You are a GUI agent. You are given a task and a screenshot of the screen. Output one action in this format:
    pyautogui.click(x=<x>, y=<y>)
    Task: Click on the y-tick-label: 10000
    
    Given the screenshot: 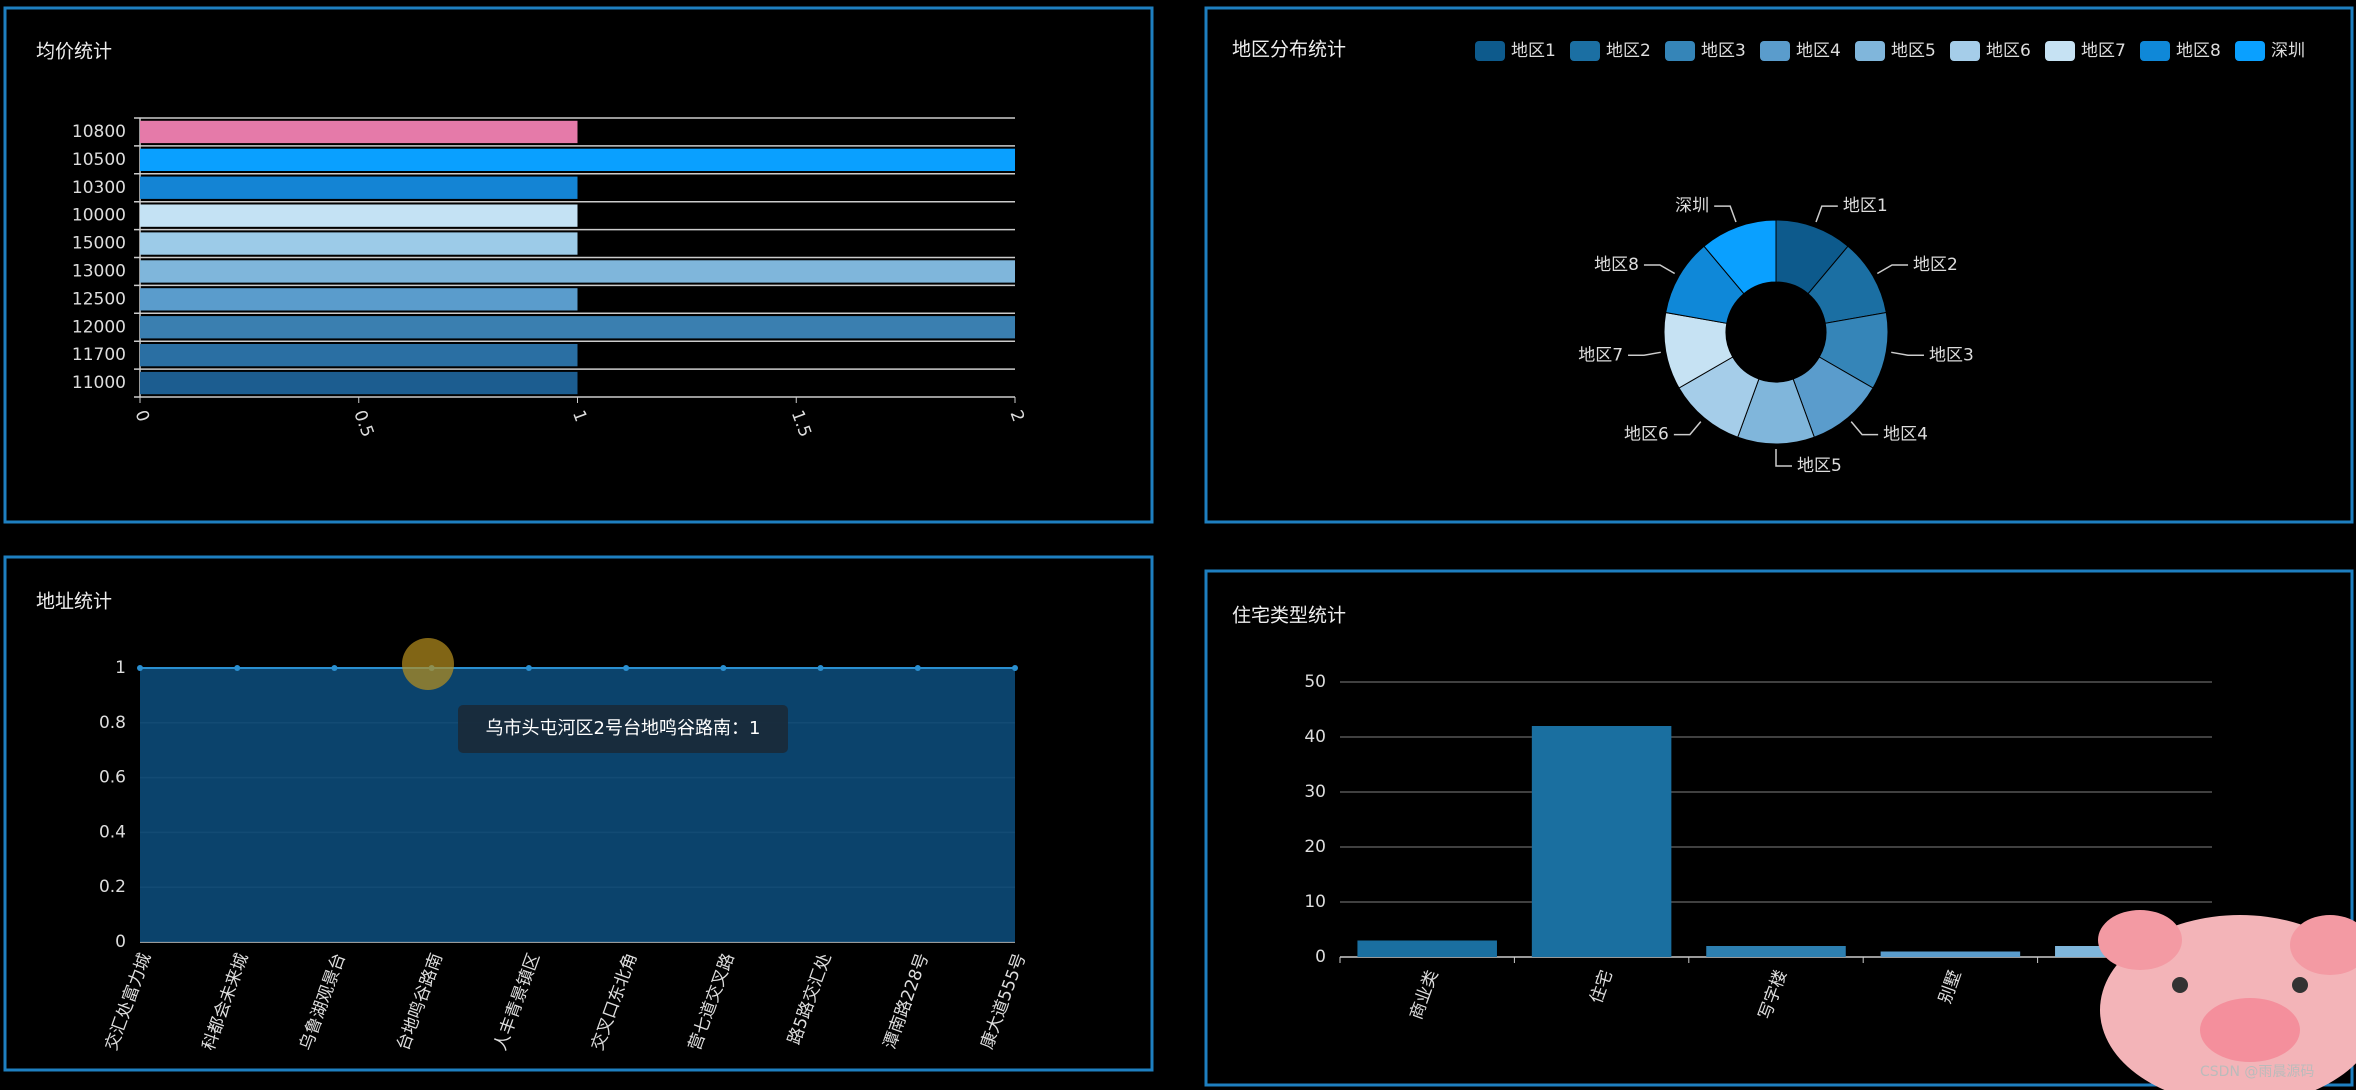 What is the action you would take?
    pyautogui.click(x=99, y=216)
    